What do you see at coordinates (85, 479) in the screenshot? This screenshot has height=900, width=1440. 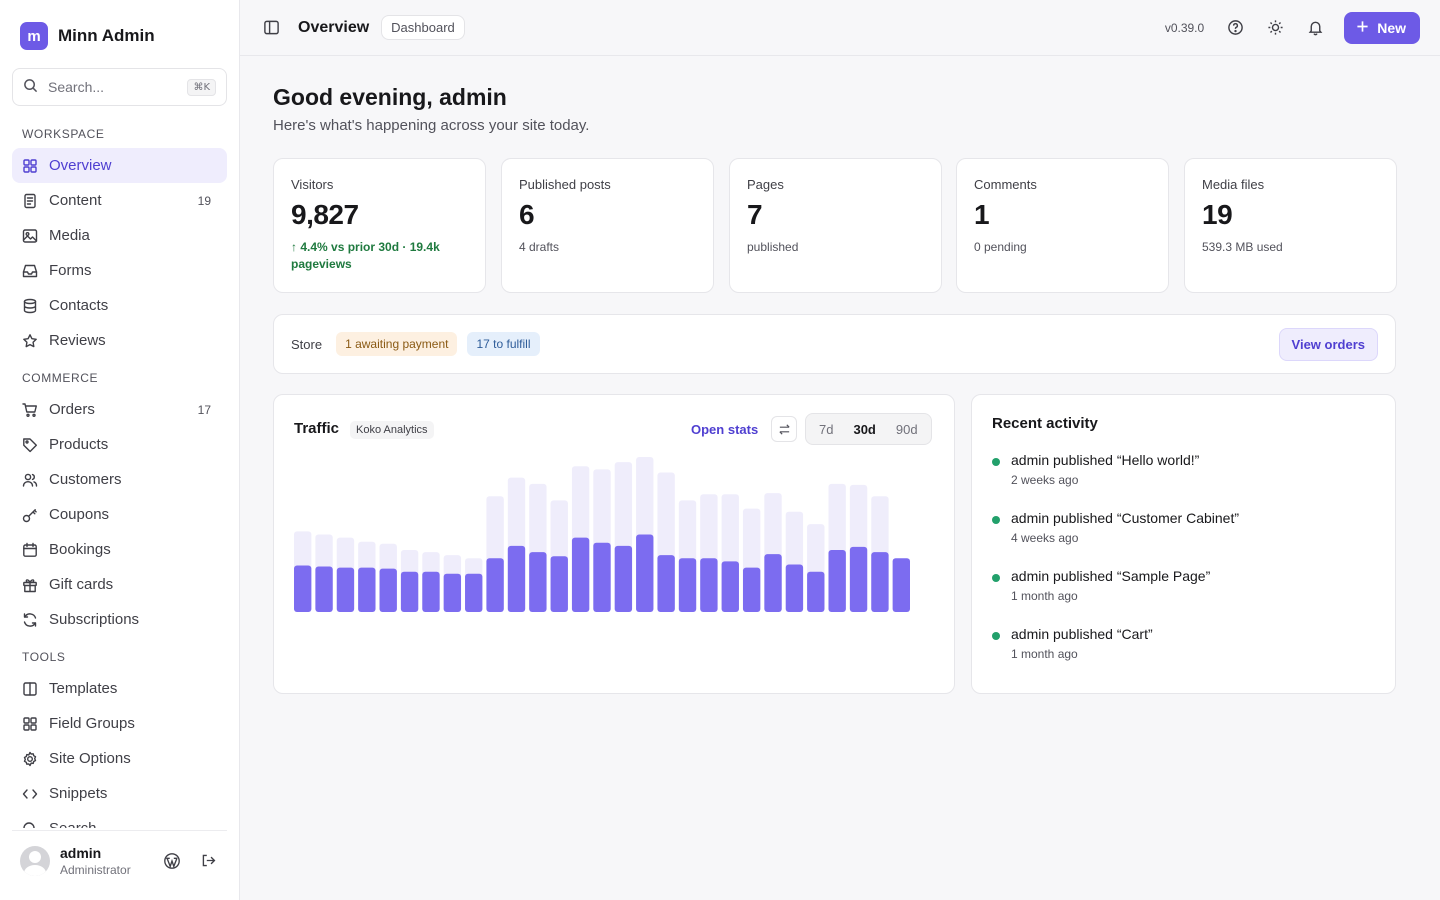 I see `sidebar-item-label: Customers` at bounding box center [85, 479].